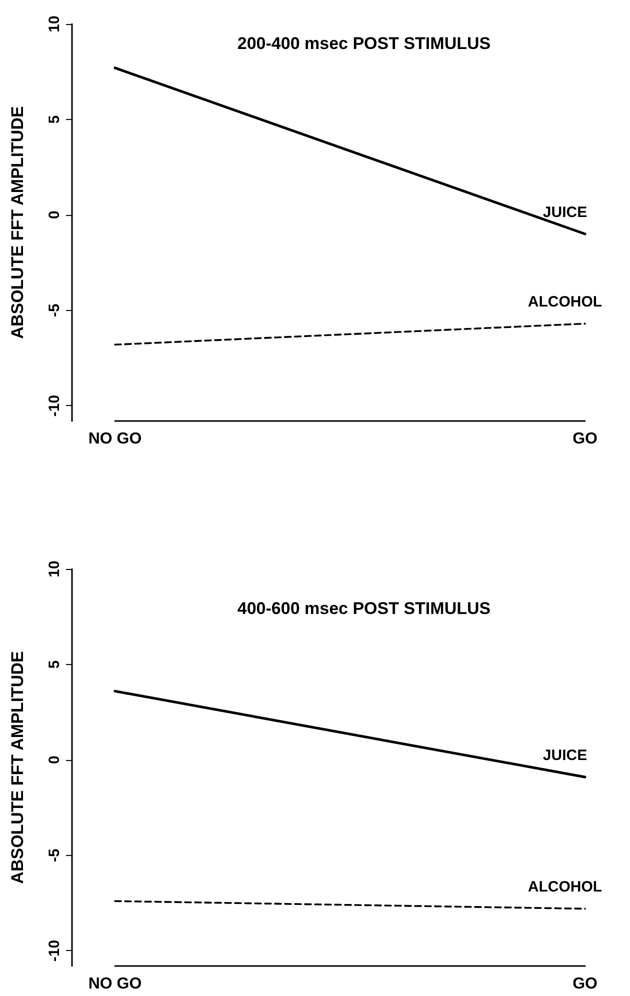 The width and height of the screenshot is (630, 996). I want to click on text: 400-600 msec POST STIMULUS, so click(364, 608).